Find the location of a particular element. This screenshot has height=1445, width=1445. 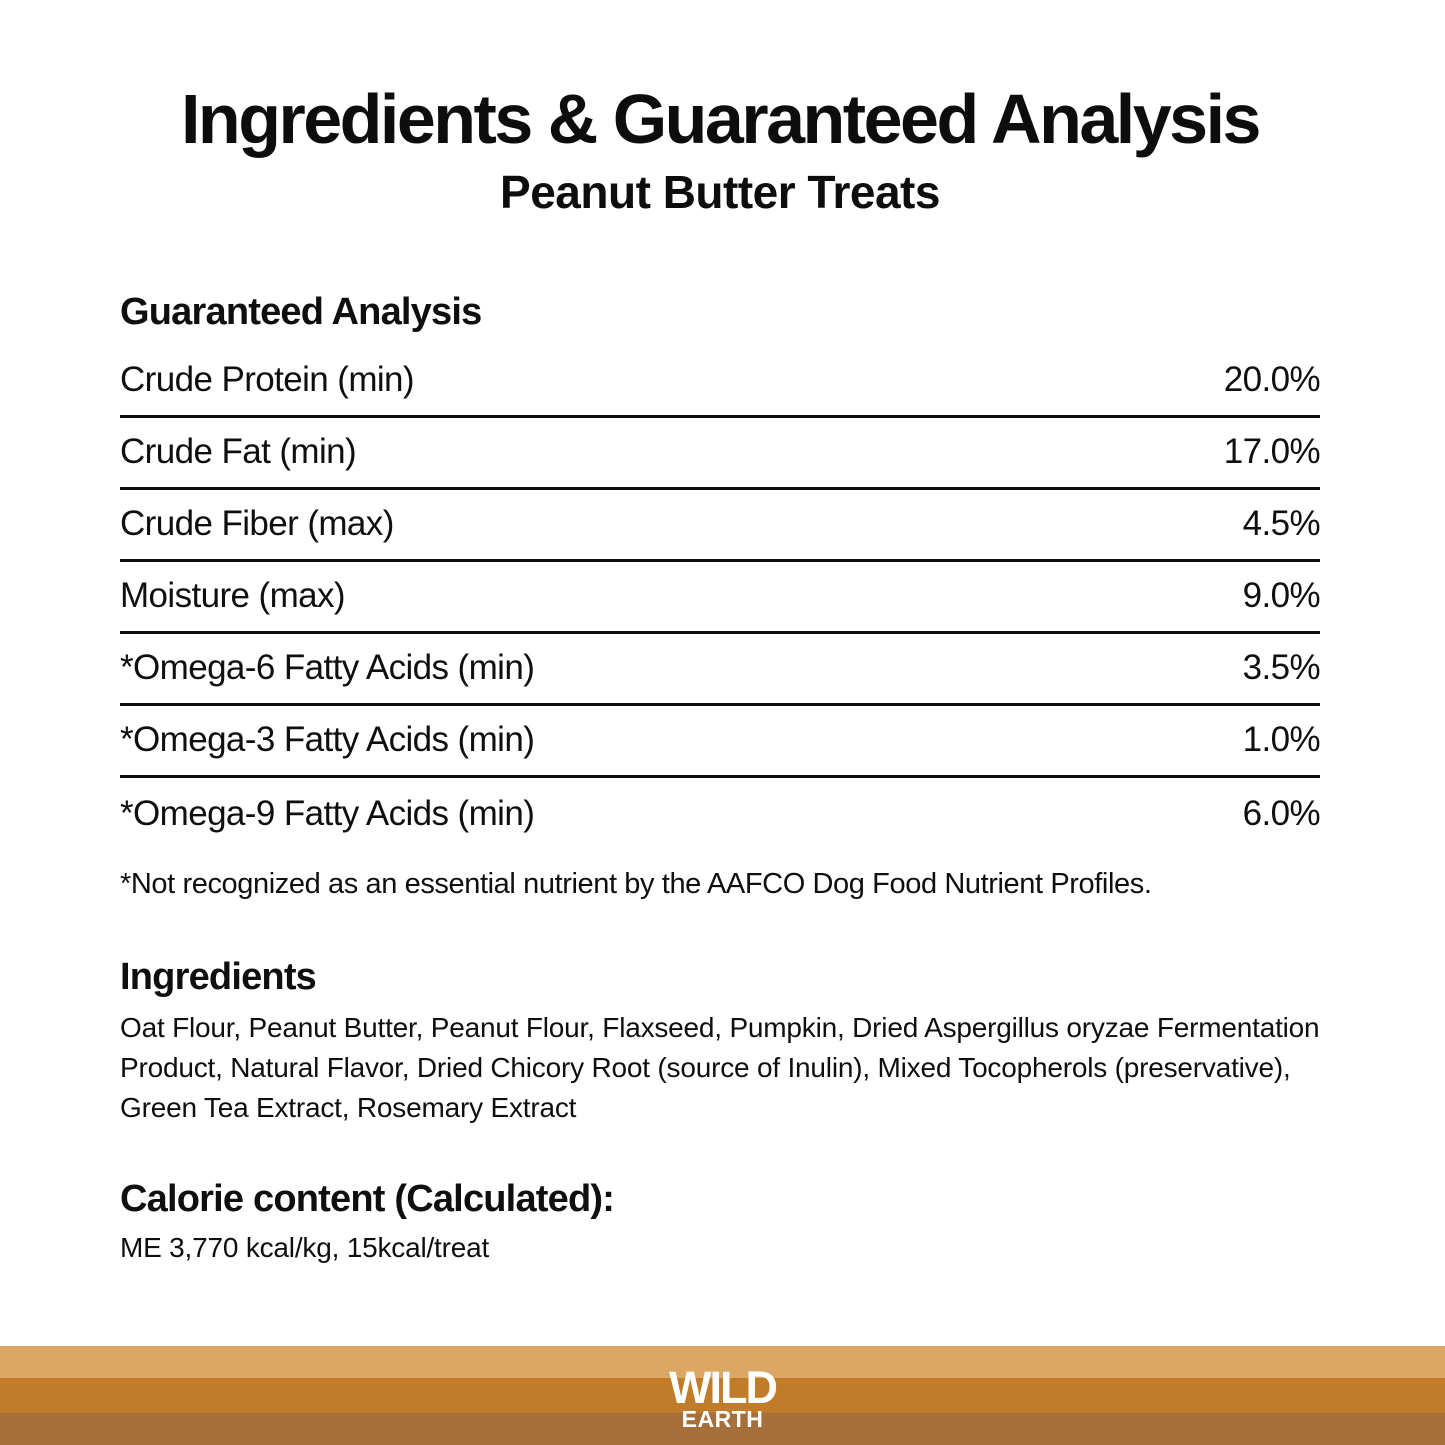

row-value: 20.0% is located at coordinates (1272, 380).